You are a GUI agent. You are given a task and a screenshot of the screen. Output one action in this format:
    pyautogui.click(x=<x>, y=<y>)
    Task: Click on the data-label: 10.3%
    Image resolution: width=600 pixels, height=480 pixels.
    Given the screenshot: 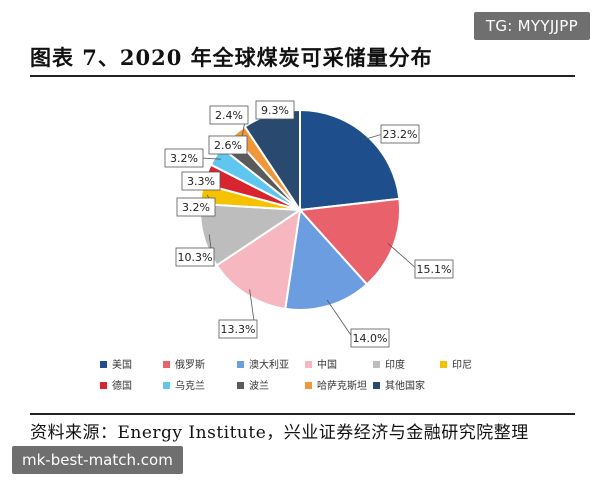 What is the action you would take?
    pyautogui.click(x=195, y=257)
    